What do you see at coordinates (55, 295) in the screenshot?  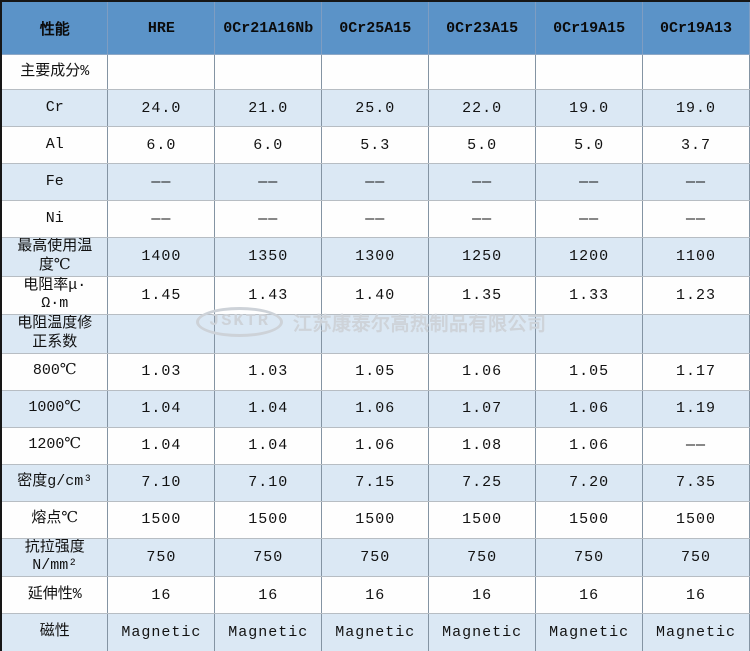 I see `row-label: 电阻率μ· Ω·m` at bounding box center [55, 295].